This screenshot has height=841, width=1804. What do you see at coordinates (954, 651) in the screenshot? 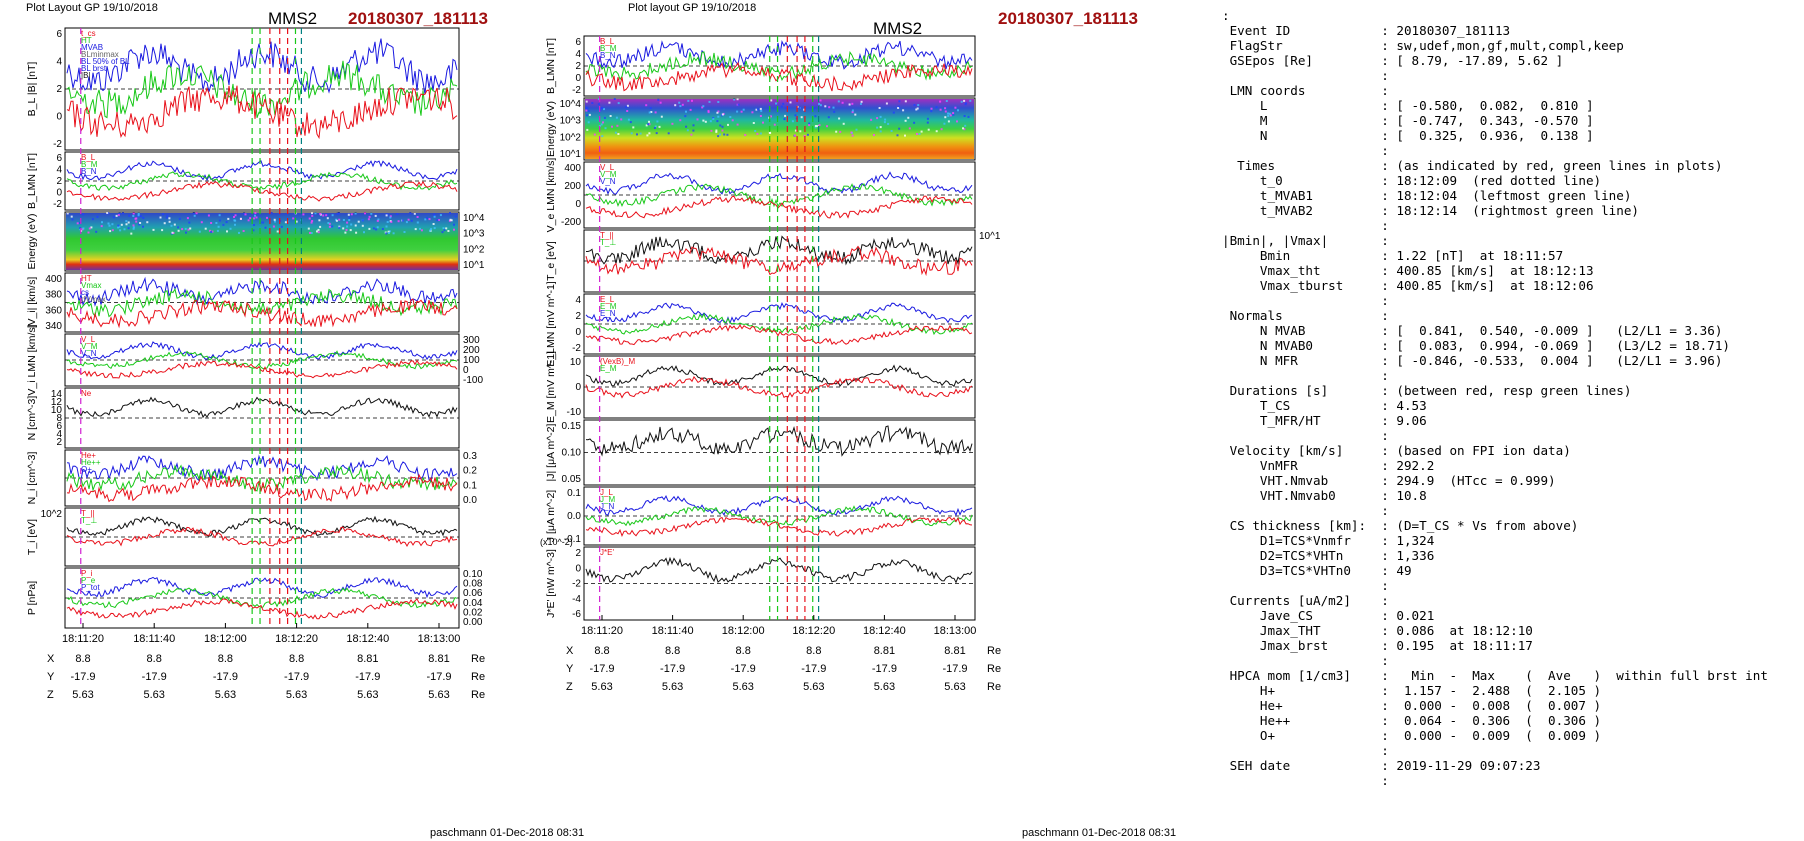
I see `position-value: 8.81` at bounding box center [954, 651].